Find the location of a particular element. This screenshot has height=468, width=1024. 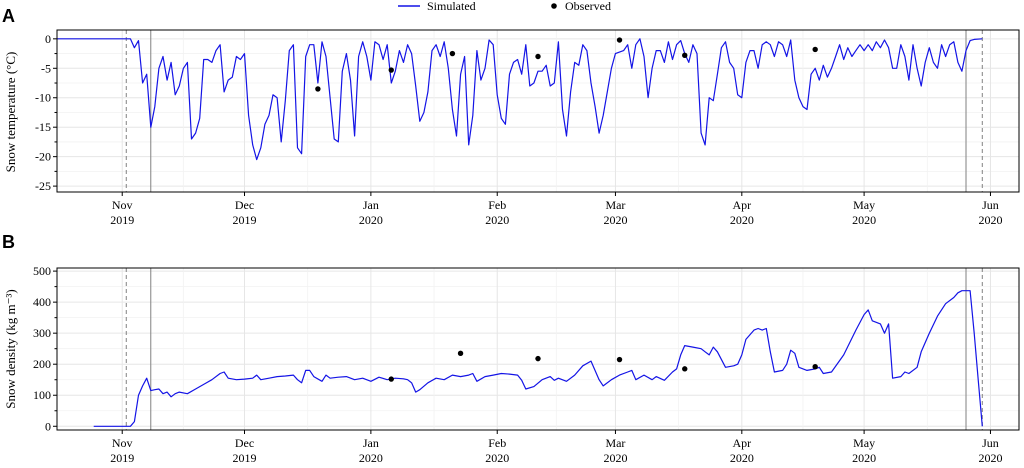

panel-b-xtick-year-1: 2019 is located at coordinates (245, 458).